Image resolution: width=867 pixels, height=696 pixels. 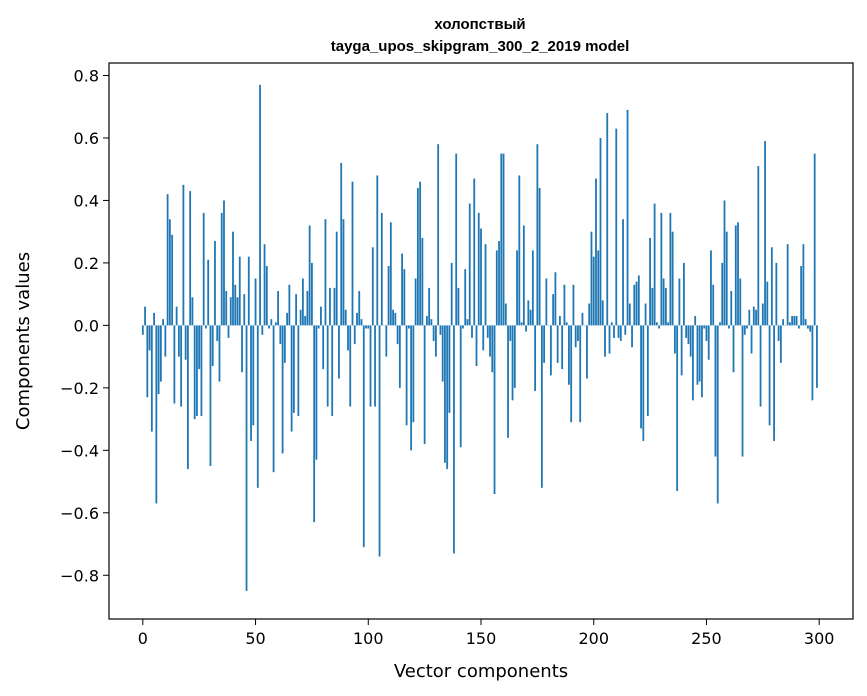 What do you see at coordinates (79, 450) in the screenshot?
I see `y-tick-label: −0.4` at bounding box center [79, 450].